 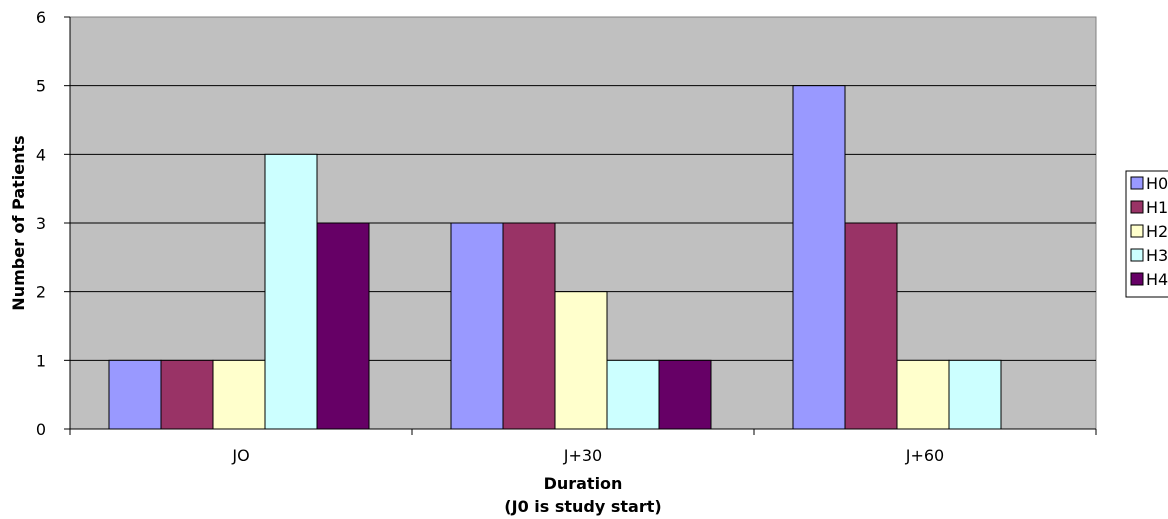 What do you see at coordinates (1157, 255) in the screenshot?
I see `legend-label-h3: H3` at bounding box center [1157, 255].